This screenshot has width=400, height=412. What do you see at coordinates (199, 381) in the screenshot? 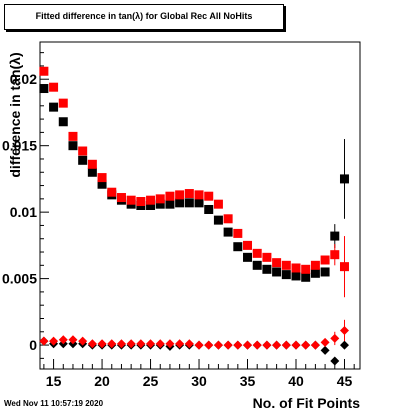
I see `x-tick-label: 30` at bounding box center [199, 381].